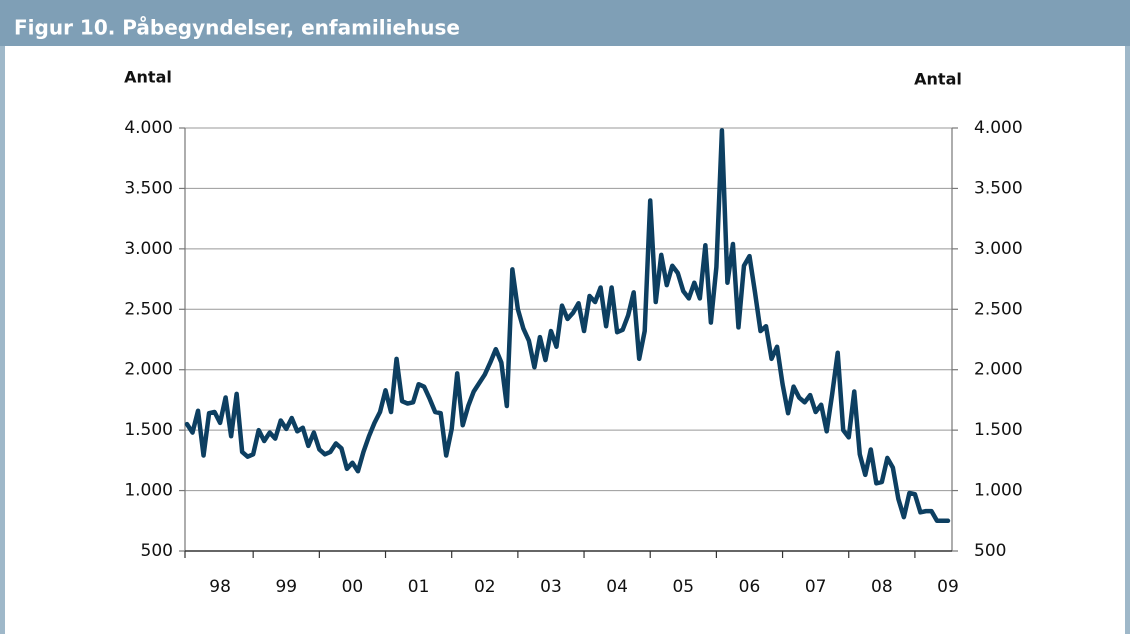 This screenshot has width=1130, height=634. Describe the element at coordinates (990, 551) in the screenshot. I see `y2-tick-label: 500` at that location.